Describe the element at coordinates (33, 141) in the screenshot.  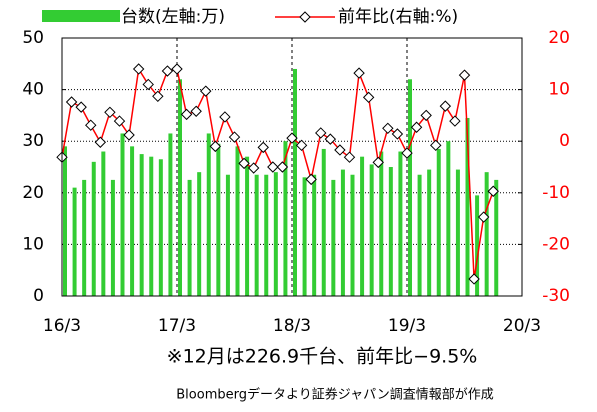
I see `y-tick-label: 30` at that location.